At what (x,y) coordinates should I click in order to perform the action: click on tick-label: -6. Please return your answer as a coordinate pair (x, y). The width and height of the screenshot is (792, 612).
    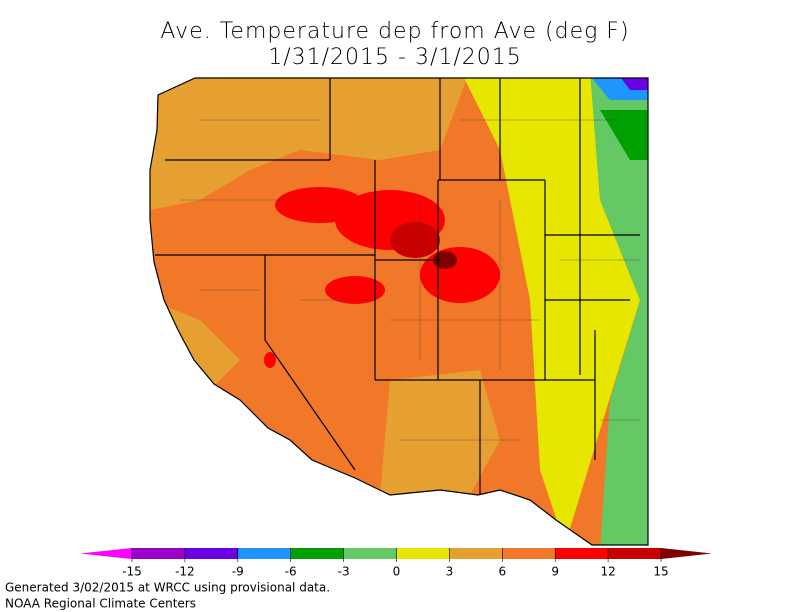
    Looking at the image, I should click on (291, 572).